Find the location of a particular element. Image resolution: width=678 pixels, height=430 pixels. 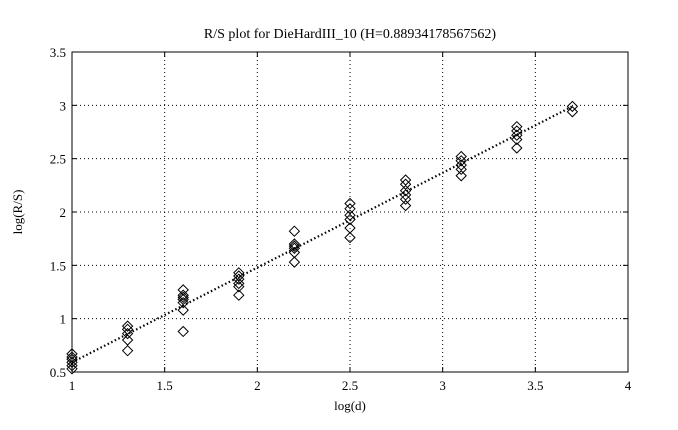

x-tick-label: 1 is located at coordinates (72, 385).